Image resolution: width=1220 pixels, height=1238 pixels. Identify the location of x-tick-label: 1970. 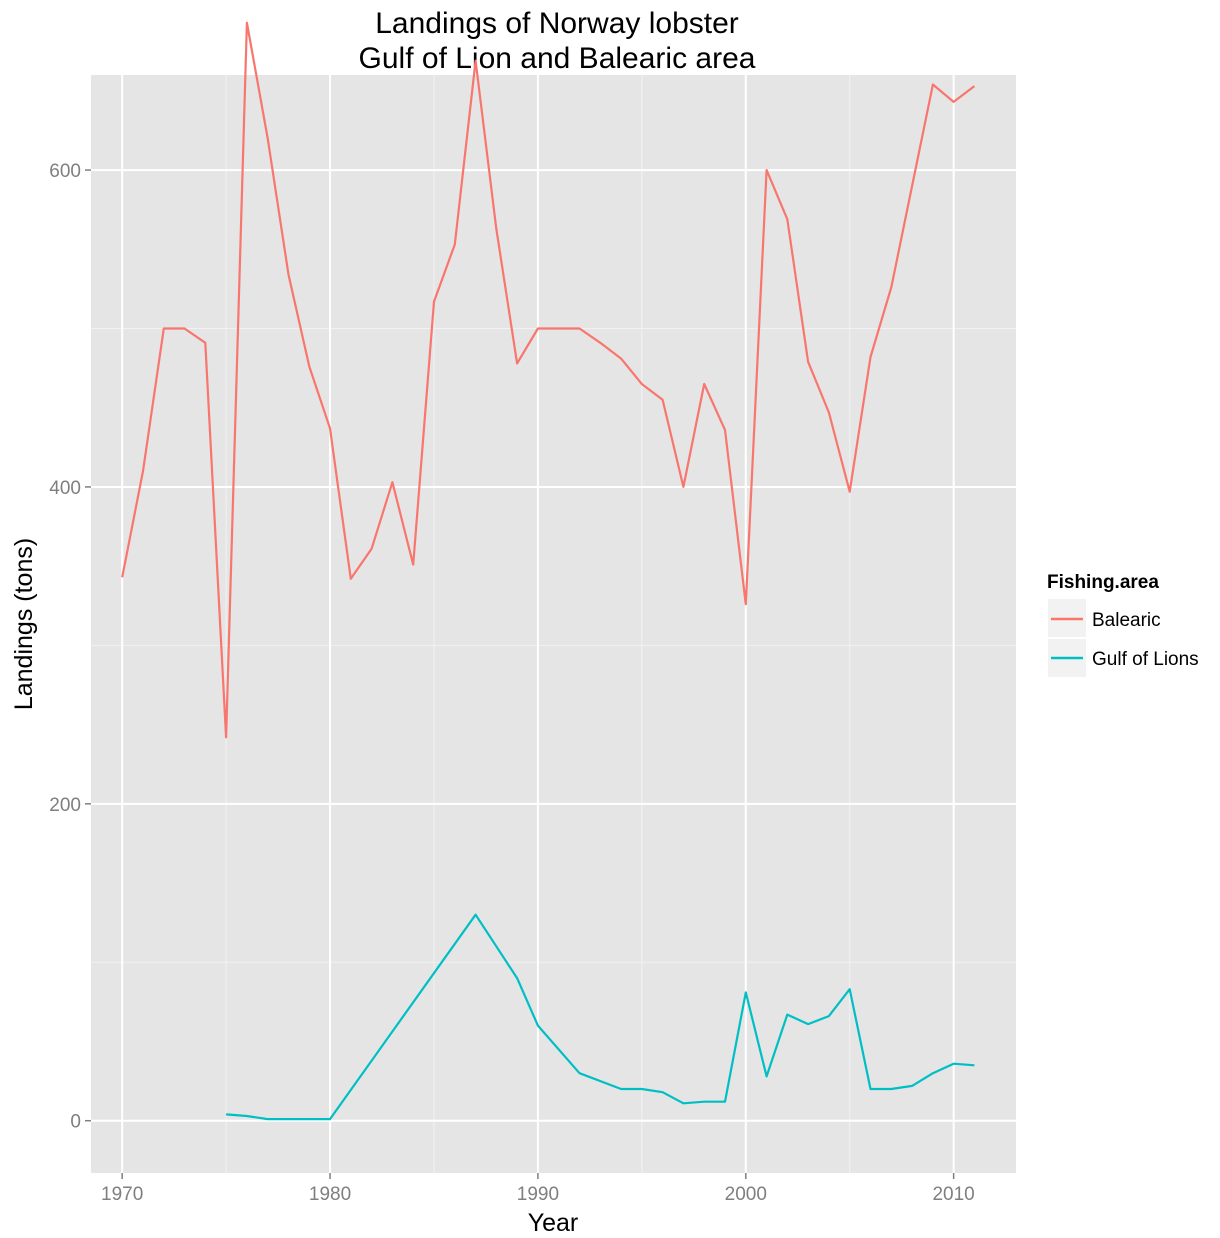
(122, 1194).